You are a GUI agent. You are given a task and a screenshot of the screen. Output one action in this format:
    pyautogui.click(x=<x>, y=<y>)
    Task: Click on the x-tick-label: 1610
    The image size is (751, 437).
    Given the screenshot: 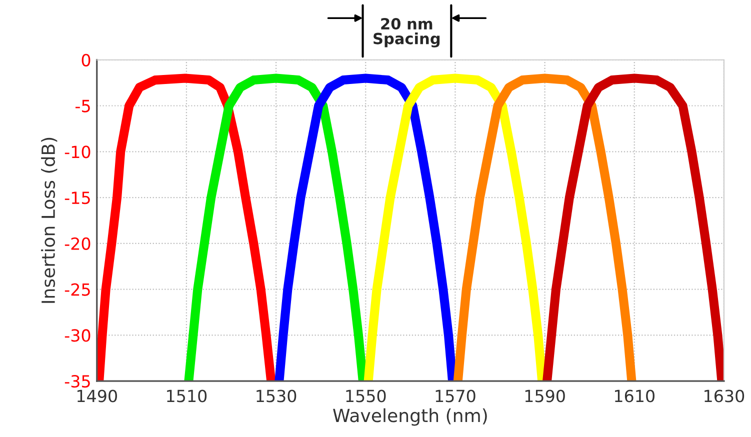 What is the action you would take?
    pyautogui.click(x=634, y=396)
    